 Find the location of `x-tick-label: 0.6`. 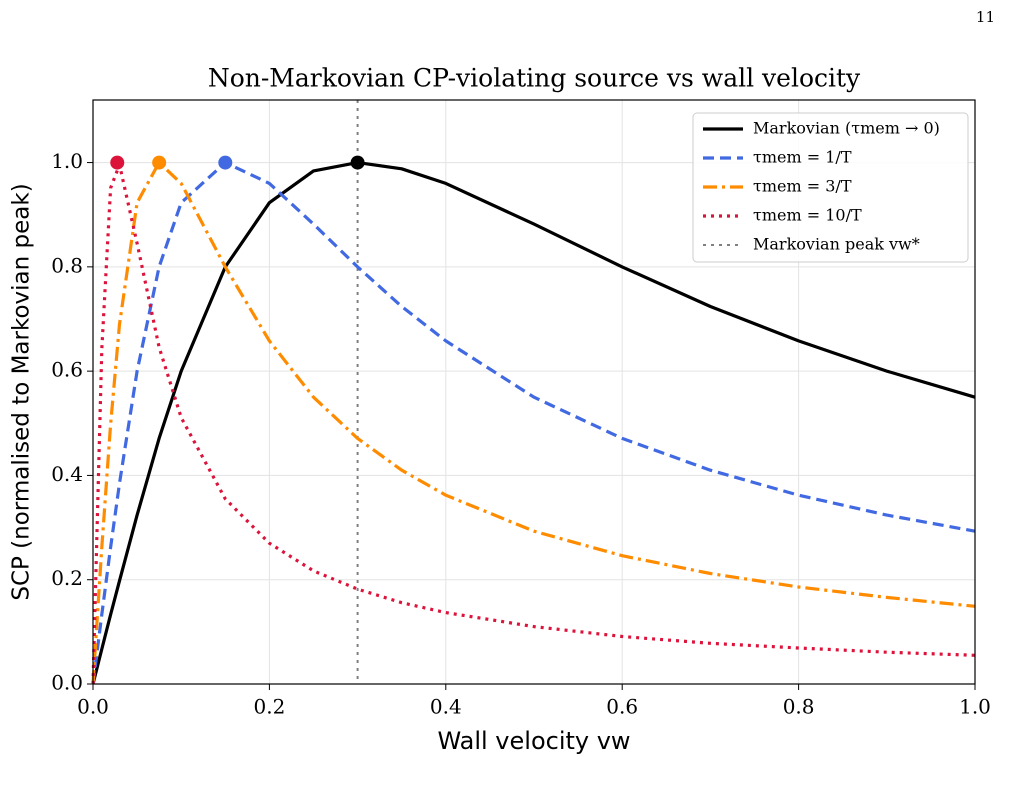

x-tick-label: 0.6 is located at coordinates (622, 707).